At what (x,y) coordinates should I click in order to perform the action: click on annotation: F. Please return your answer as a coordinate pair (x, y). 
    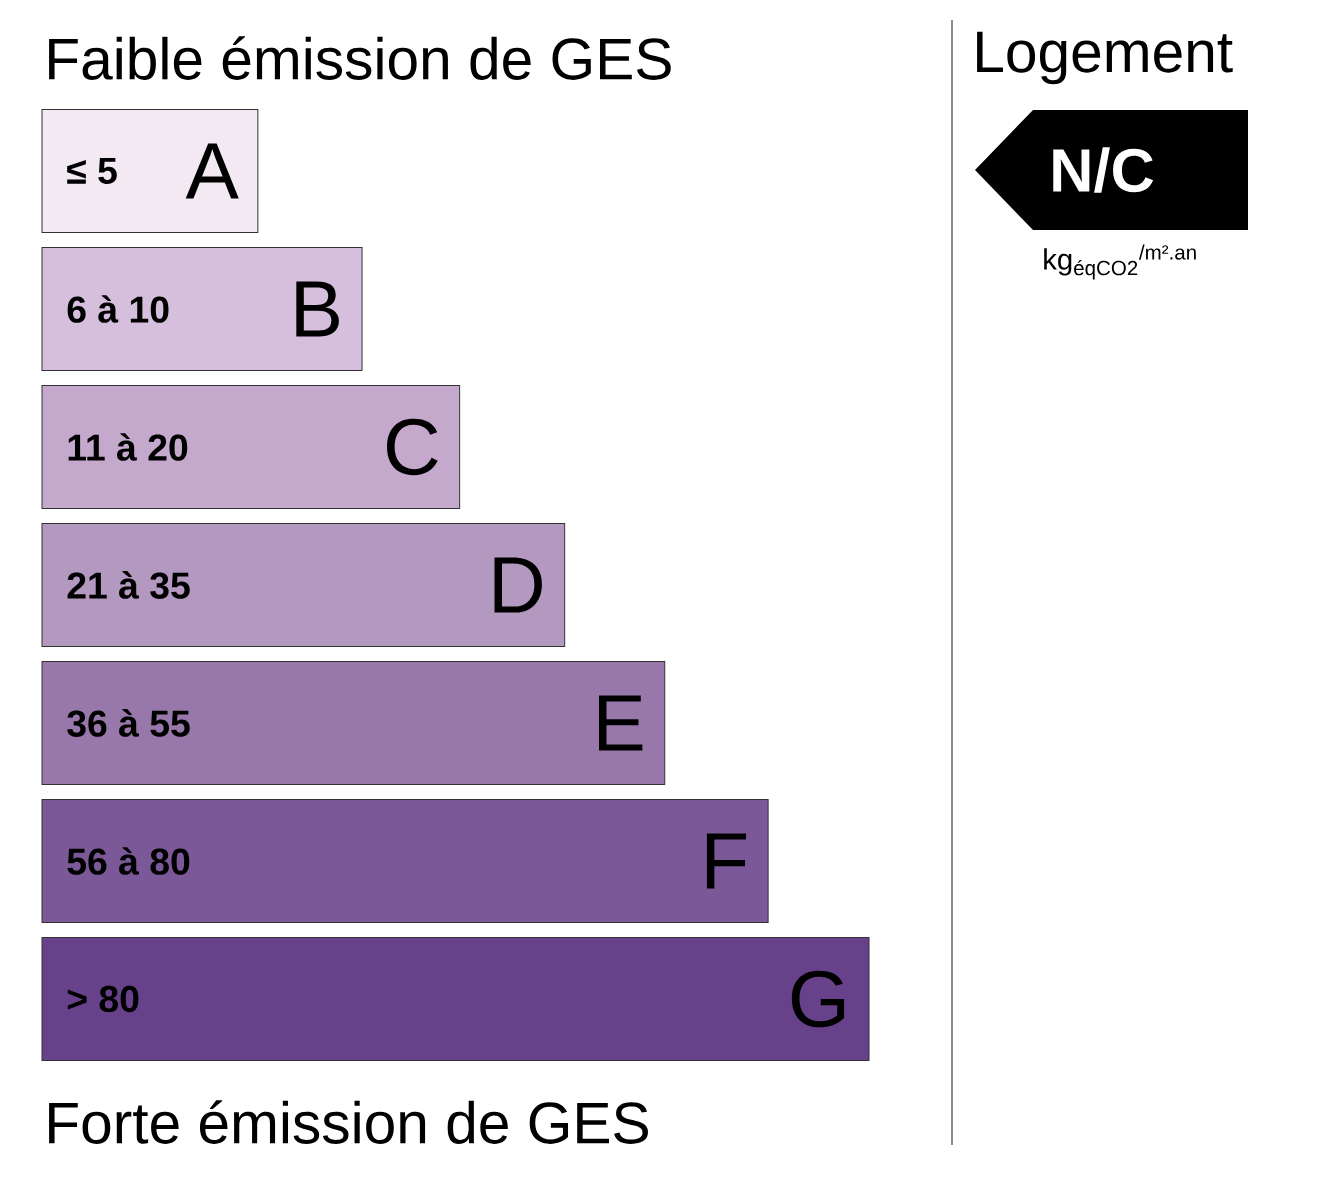
    Looking at the image, I should click on (726, 861).